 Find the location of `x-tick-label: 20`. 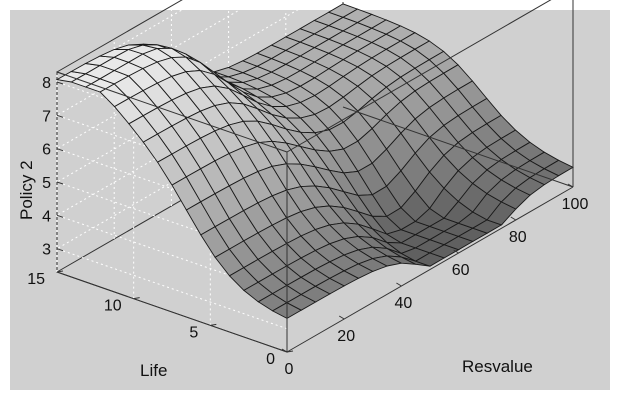

x-tick-label: 20 is located at coordinates (346, 336).